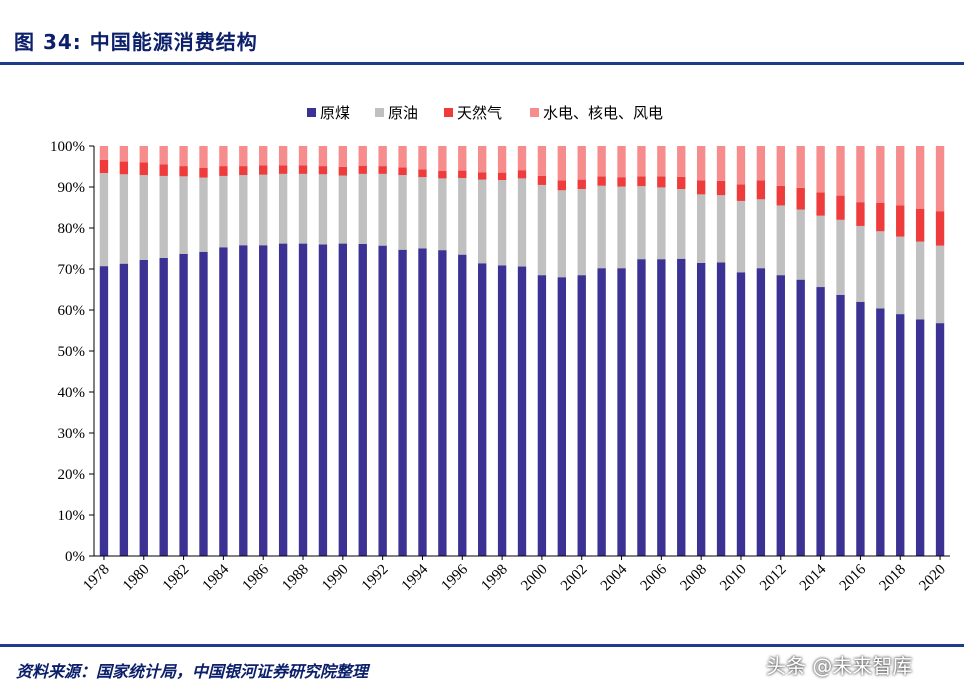  What do you see at coordinates (940, 179) in the screenshot?
I see `bar-segment-hydro-nuclear-wind-2020` at bounding box center [940, 179].